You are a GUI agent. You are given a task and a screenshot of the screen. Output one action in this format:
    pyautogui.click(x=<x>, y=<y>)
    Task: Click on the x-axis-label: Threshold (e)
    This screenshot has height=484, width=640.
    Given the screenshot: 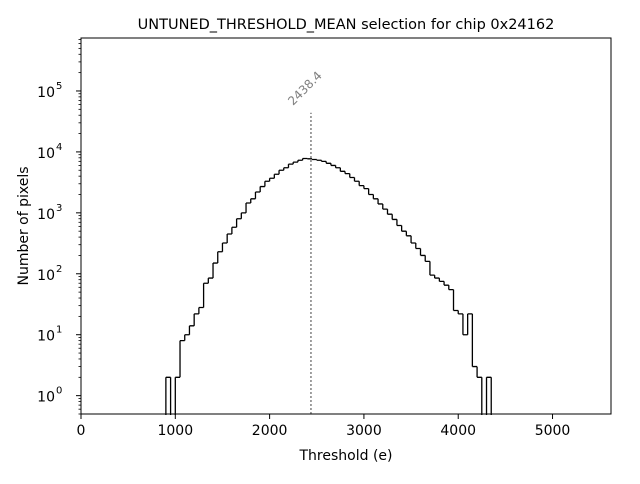 What is the action you would take?
    pyautogui.click(x=346, y=456)
    